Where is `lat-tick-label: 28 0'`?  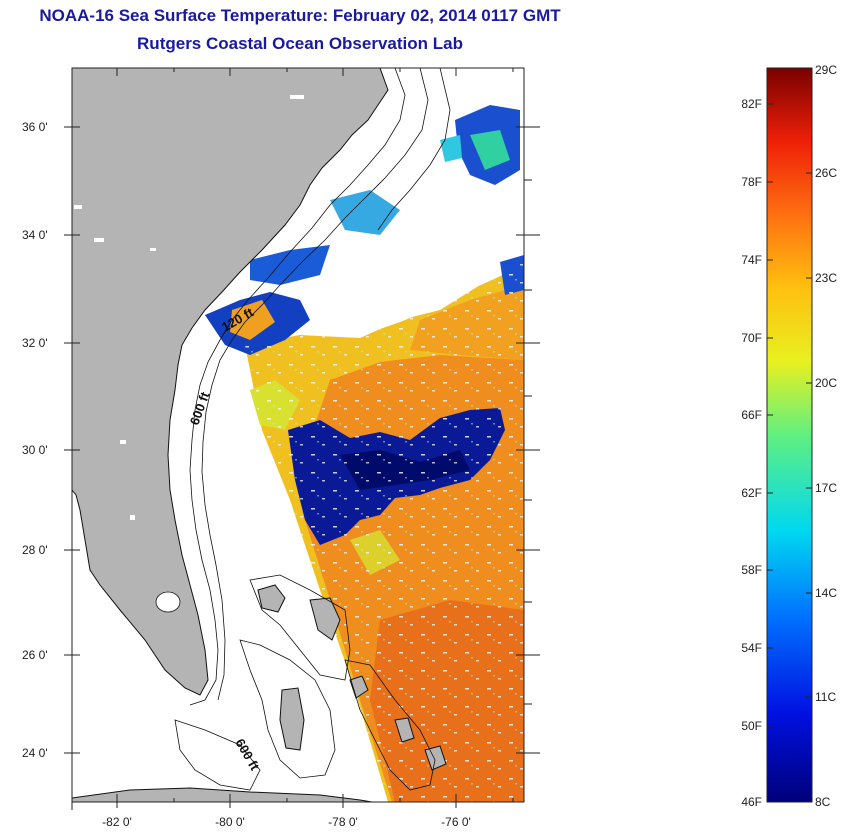 lat-tick-label: 28 0' is located at coordinates (35, 550).